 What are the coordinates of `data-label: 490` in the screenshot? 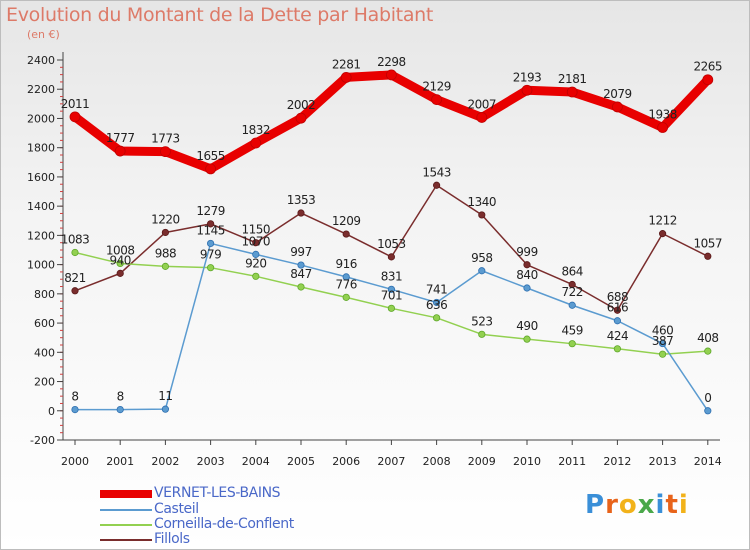 It's located at (526, 326).